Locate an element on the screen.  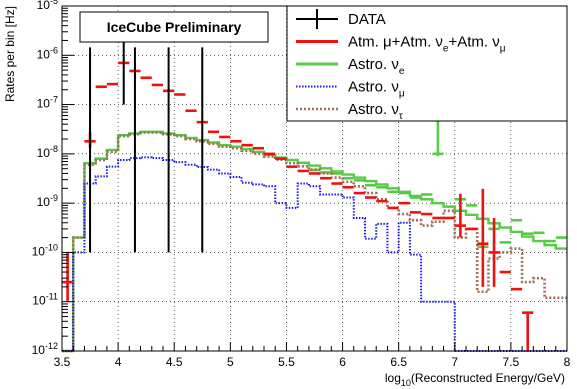
badge: IceCube Preliminary is located at coordinates (174, 27).